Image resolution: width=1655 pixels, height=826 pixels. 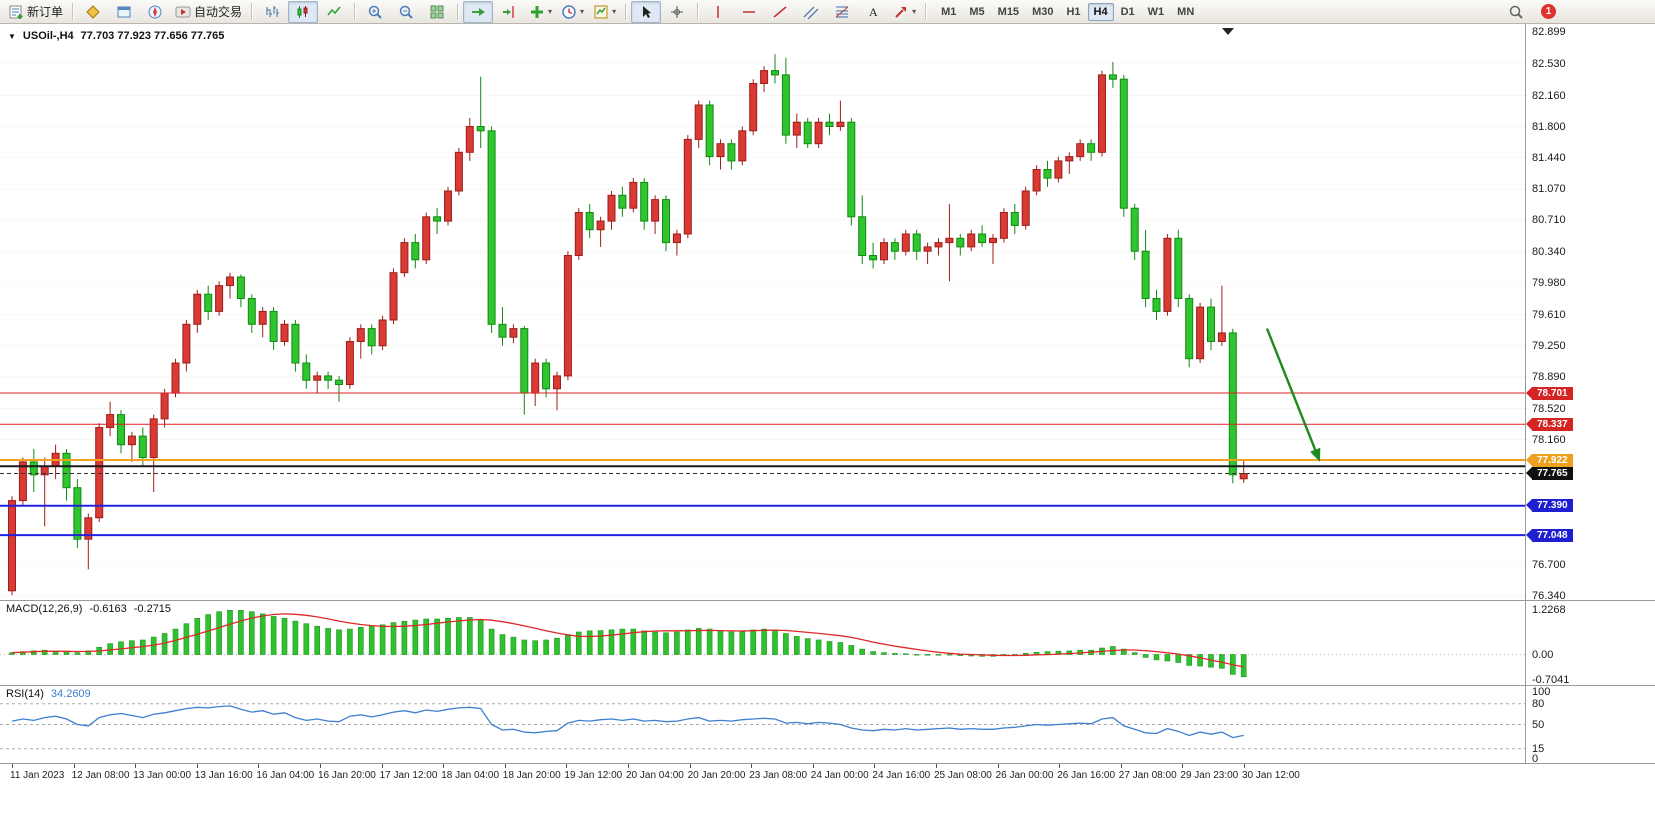 What do you see at coordinates (839, 775) in the screenshot?
I see `time-axis-label: 24 Jan 00:00` at bounding box center [839, 775].